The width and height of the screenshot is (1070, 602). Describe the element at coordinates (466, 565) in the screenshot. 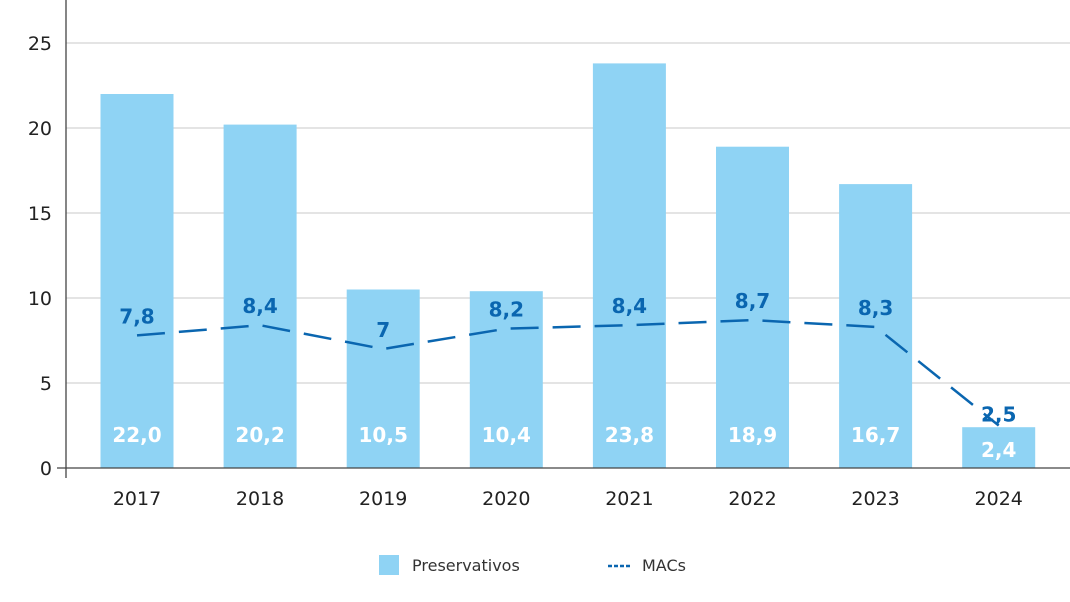

I see `legend-label-preservativos: Preservativos` at that location.